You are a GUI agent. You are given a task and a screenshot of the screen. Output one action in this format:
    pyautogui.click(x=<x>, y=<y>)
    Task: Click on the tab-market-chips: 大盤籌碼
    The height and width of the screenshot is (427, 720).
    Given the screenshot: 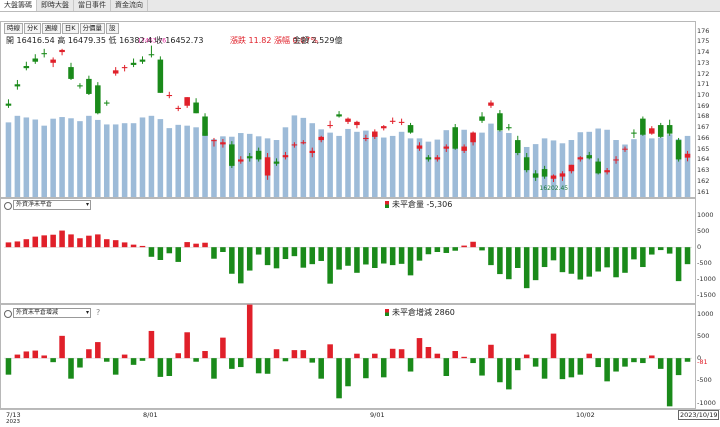 What is the action you would take?
    pyautogui.click(x=18, y=5)
    